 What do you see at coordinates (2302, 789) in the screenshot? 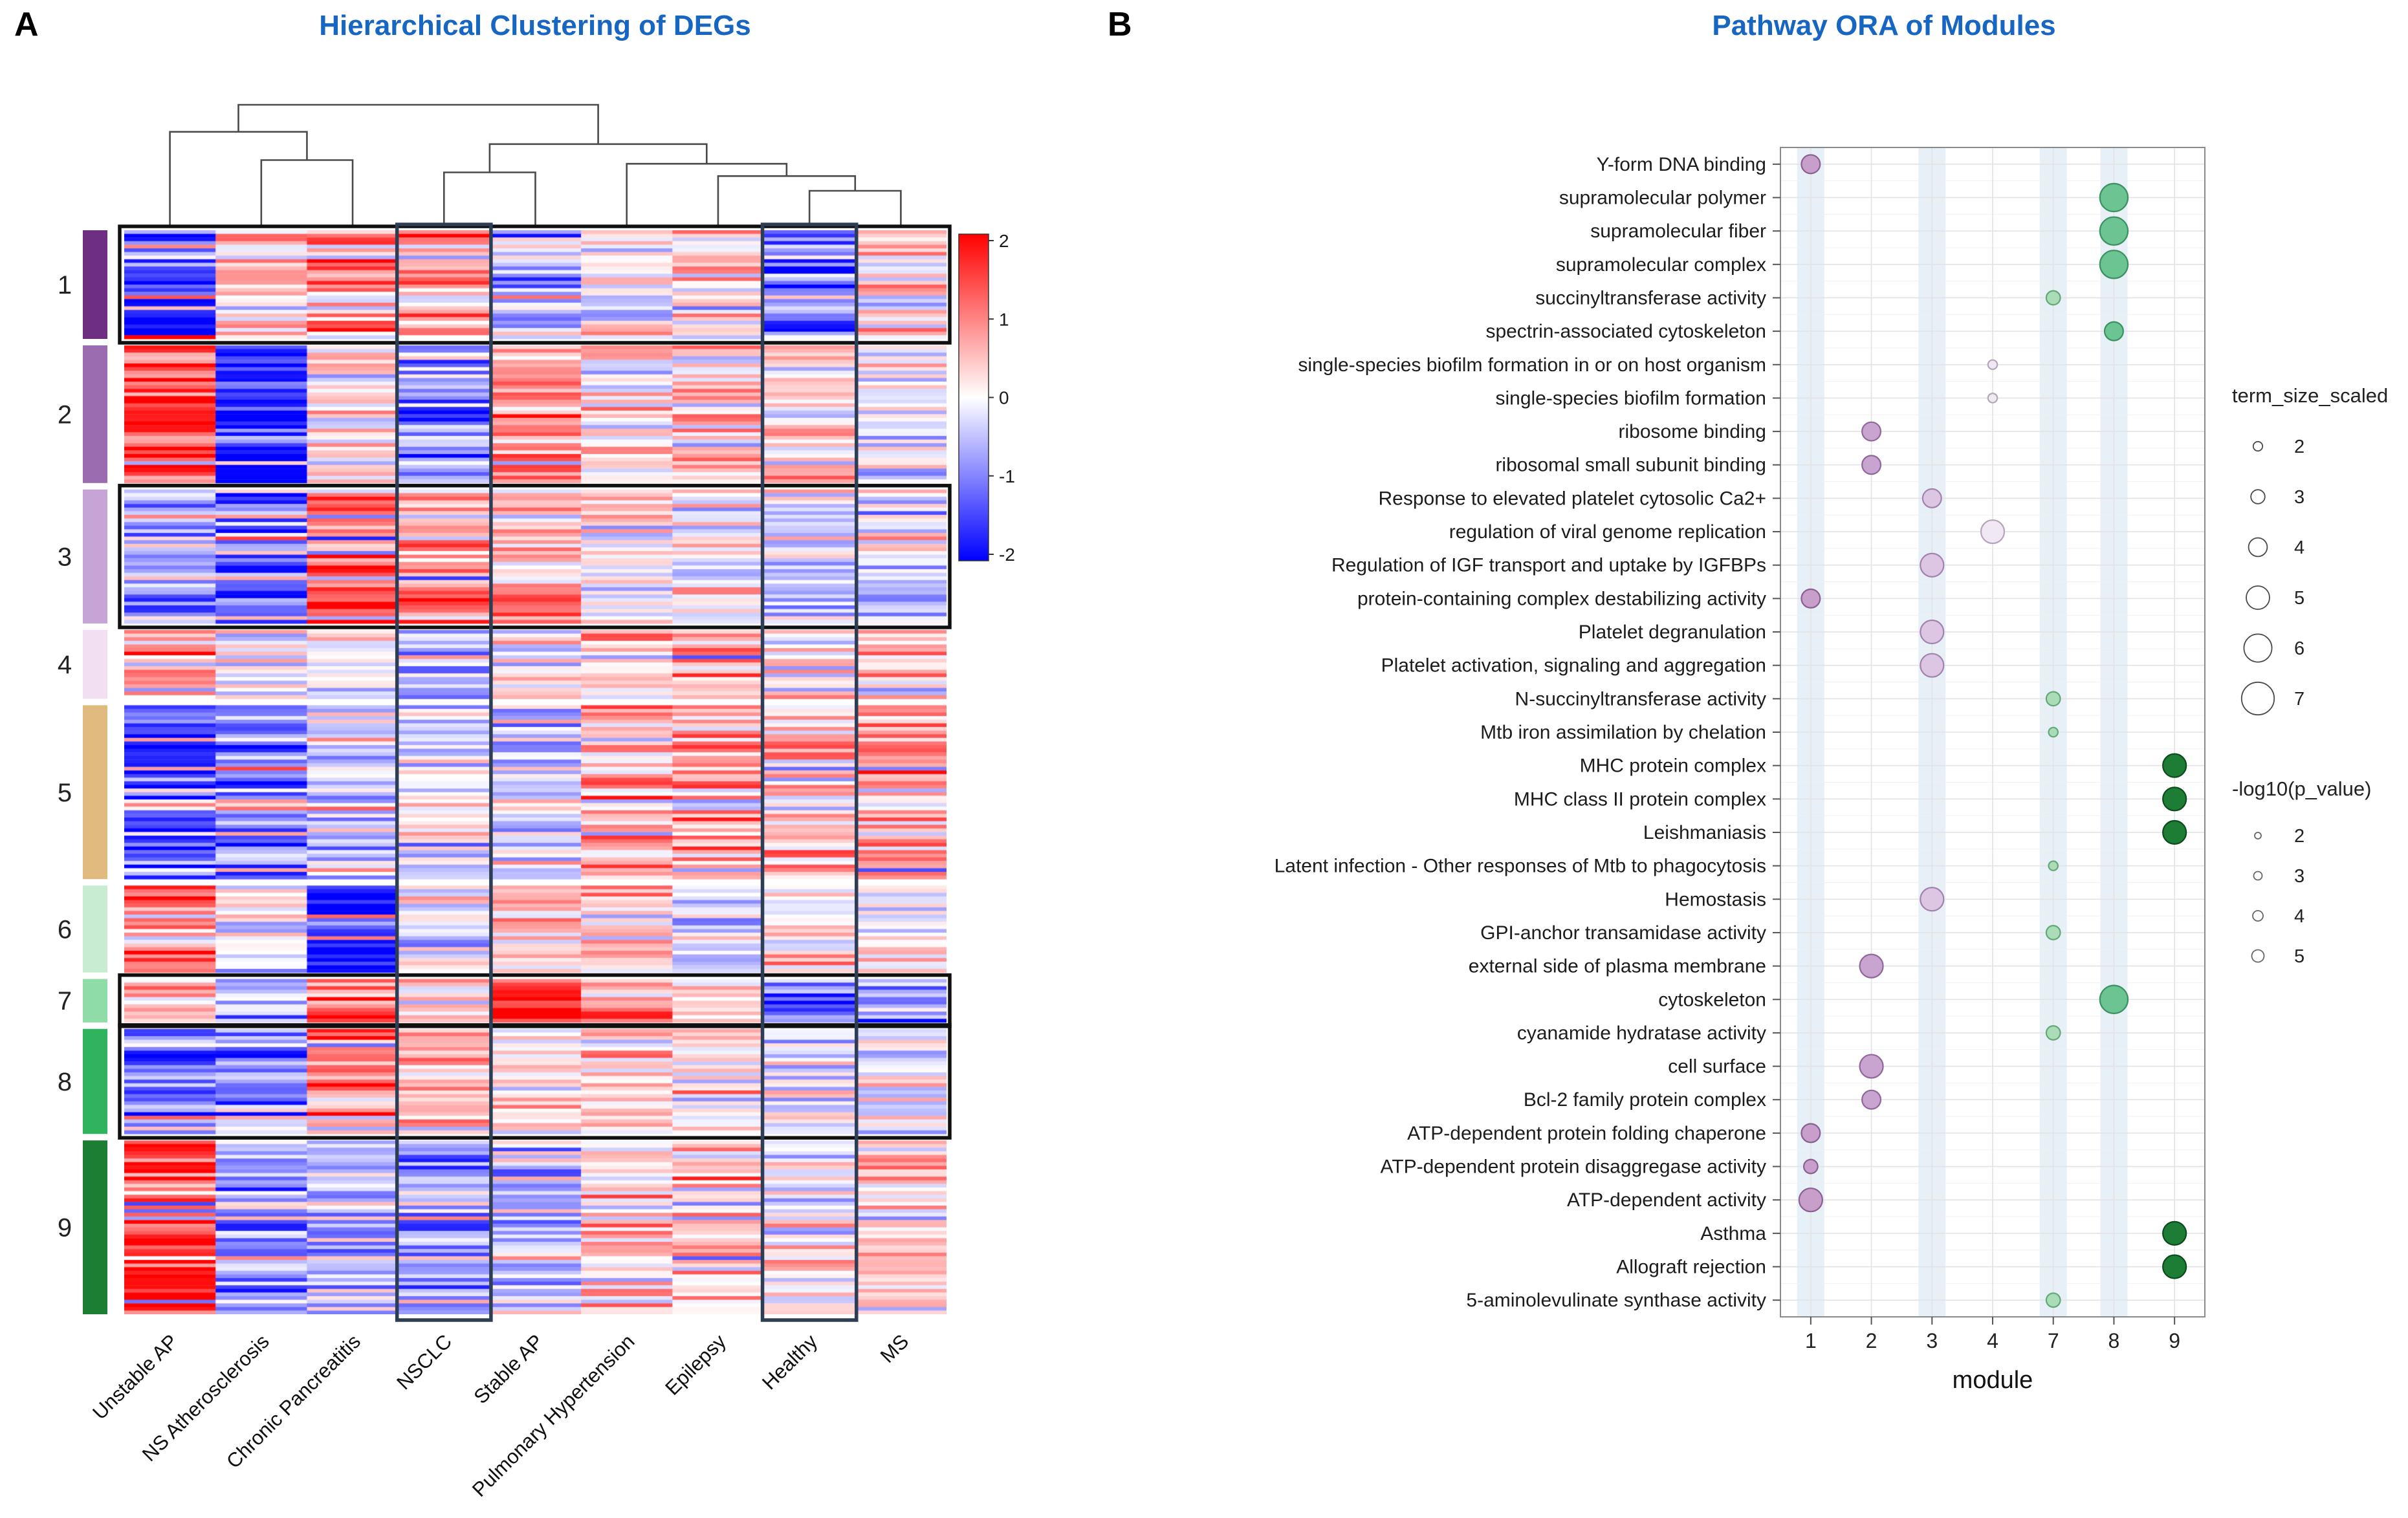
I see `pvalue-legend-title: -log10(p_value)` at bounding box center [2302, 789].